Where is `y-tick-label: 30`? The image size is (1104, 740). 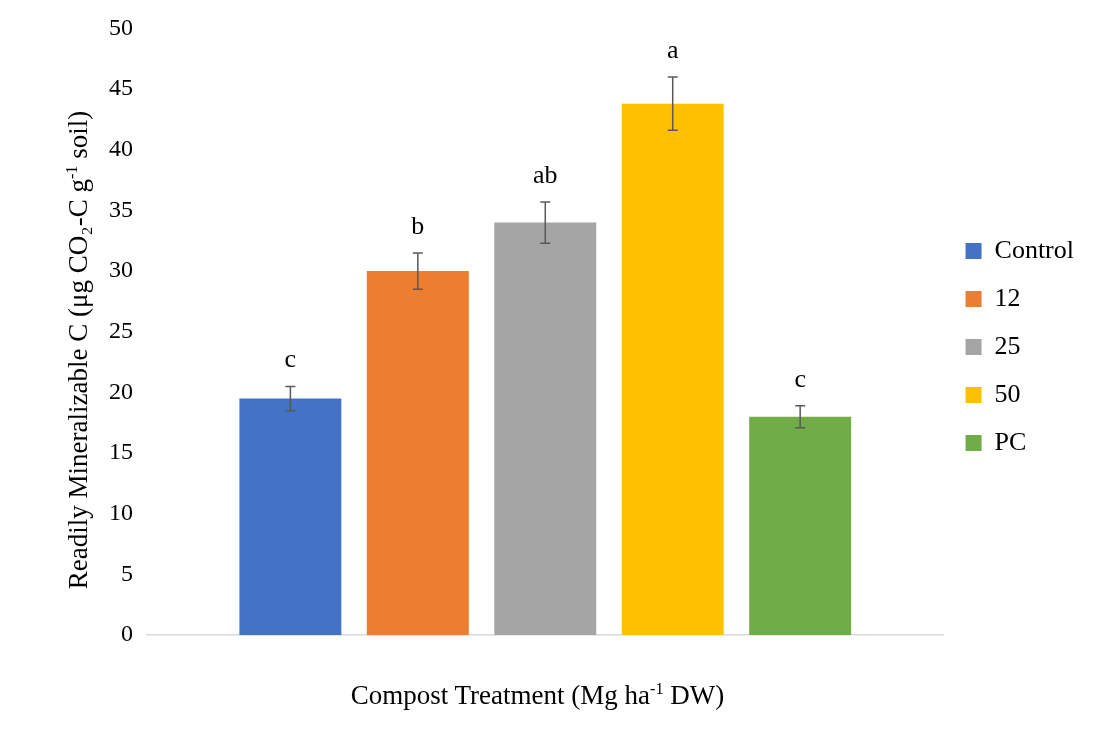
y-tick-label: 30 is located at coordinates (121, 269).